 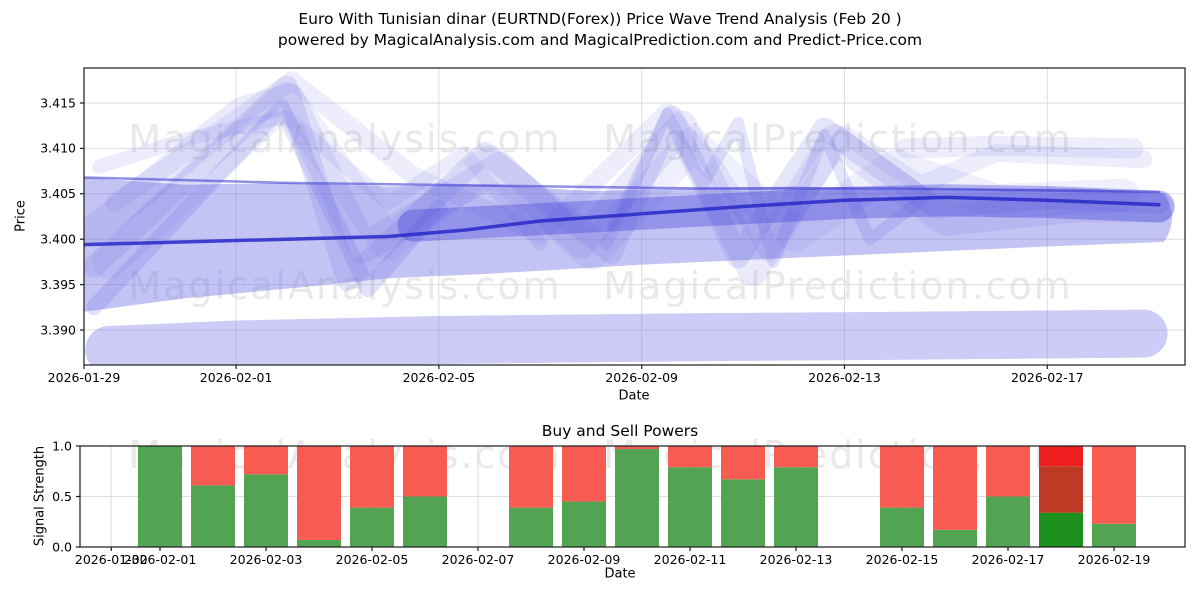 What do you see at coordinates (1008, 559) in the screenshot?
I see `x-tick-label: 2026-02-17` at bounding box center [1008, 559].